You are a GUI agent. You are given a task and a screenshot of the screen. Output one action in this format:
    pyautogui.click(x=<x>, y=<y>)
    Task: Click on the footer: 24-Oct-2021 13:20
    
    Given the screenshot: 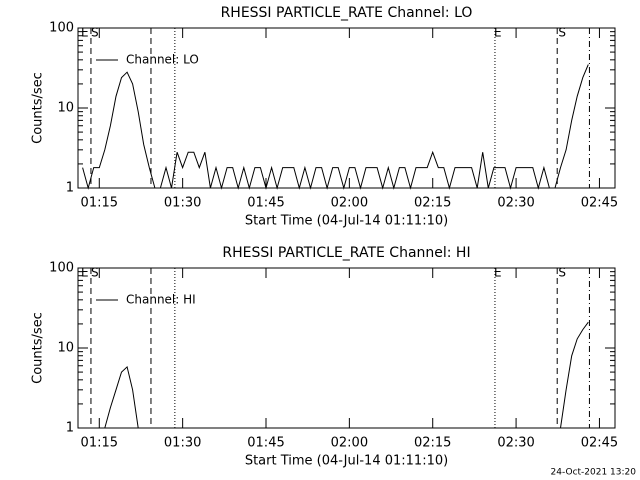 What is the action you would take?
    pyautogui.click(x=594, y=473)
    